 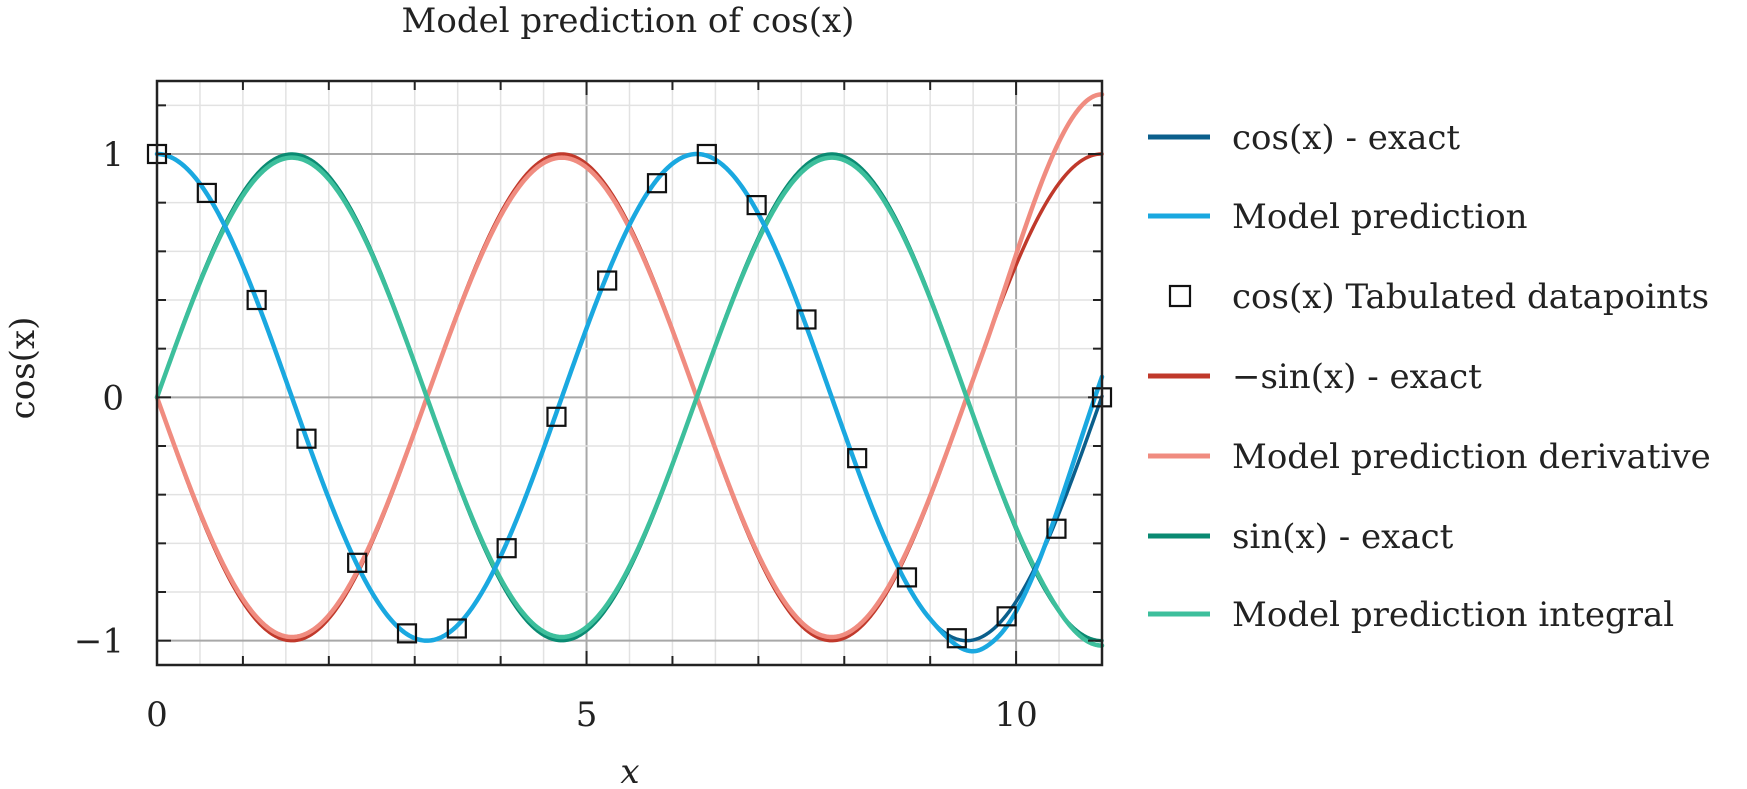 What do you see at coordinates (1343, 537) in the screenshot?
I see `legend-label-6: sin(x) - exact` at bounding box center [1343, 537].